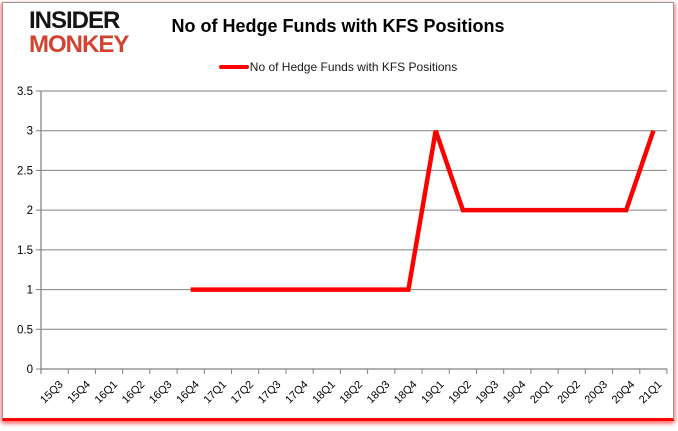 The image size is (678, 431). I want to click on insider-monkey-logo: INSIDER MONKEY, so click(79, 32).